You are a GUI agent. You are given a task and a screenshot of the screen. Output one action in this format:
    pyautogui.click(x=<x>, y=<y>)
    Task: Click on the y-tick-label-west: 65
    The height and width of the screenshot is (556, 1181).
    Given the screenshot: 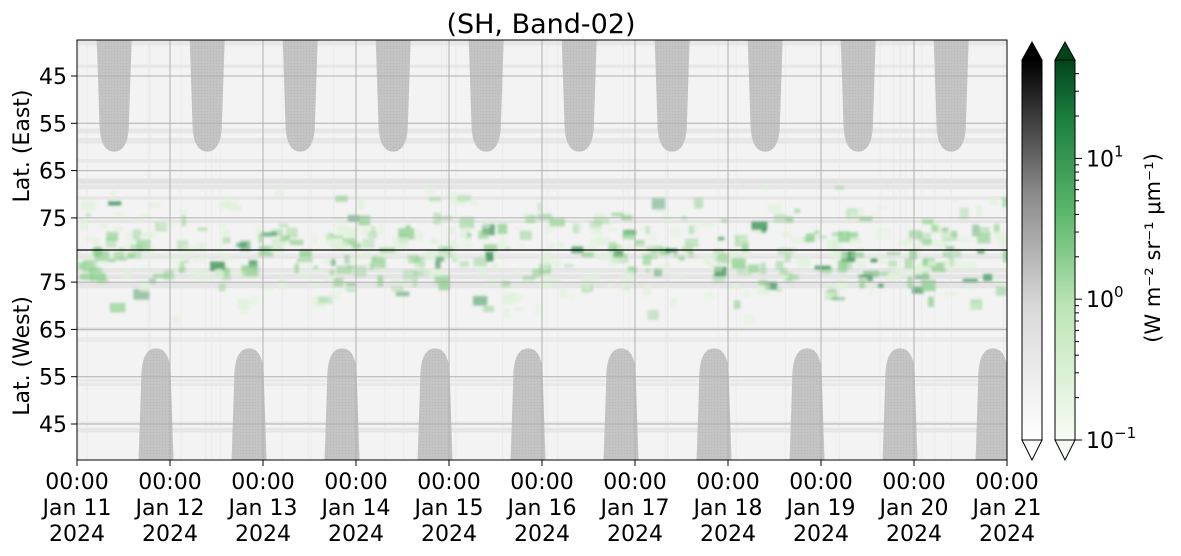 What is the action you would take?
    pyautogui.click(x=53, y=330)
    